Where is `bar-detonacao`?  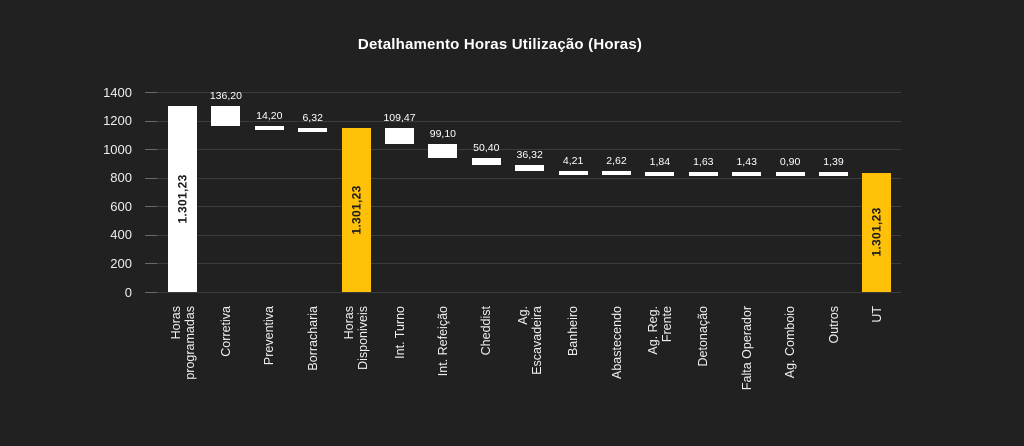
bar-detonacao is located at coordinates (703, 173).